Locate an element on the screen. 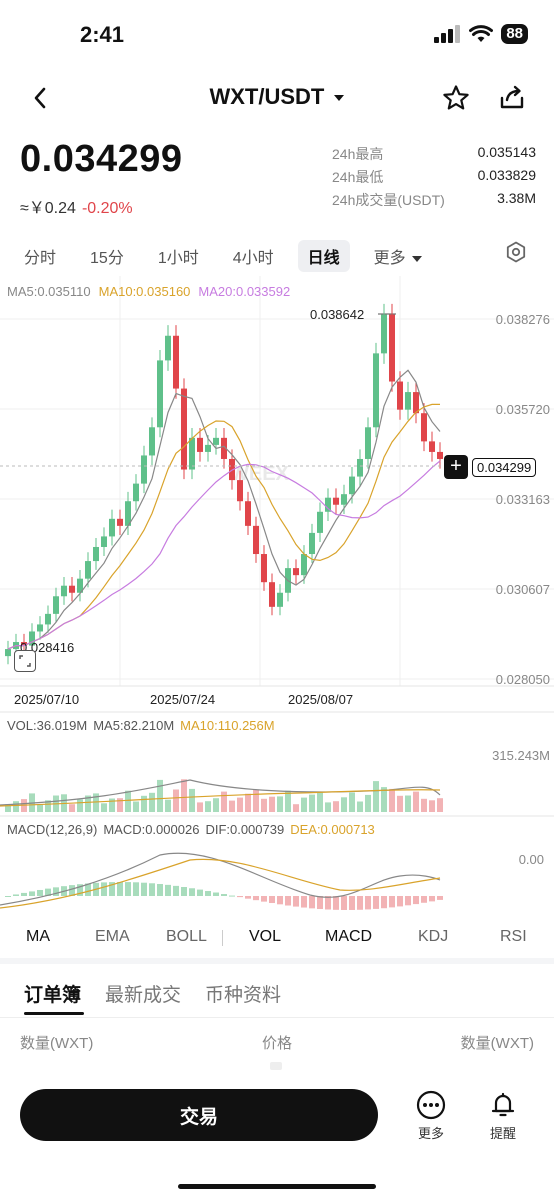 Image resolution: width=554 pixels, height=1200 pixels. tab-indicator-rsi: RSI is located at coordinates (513, 936).